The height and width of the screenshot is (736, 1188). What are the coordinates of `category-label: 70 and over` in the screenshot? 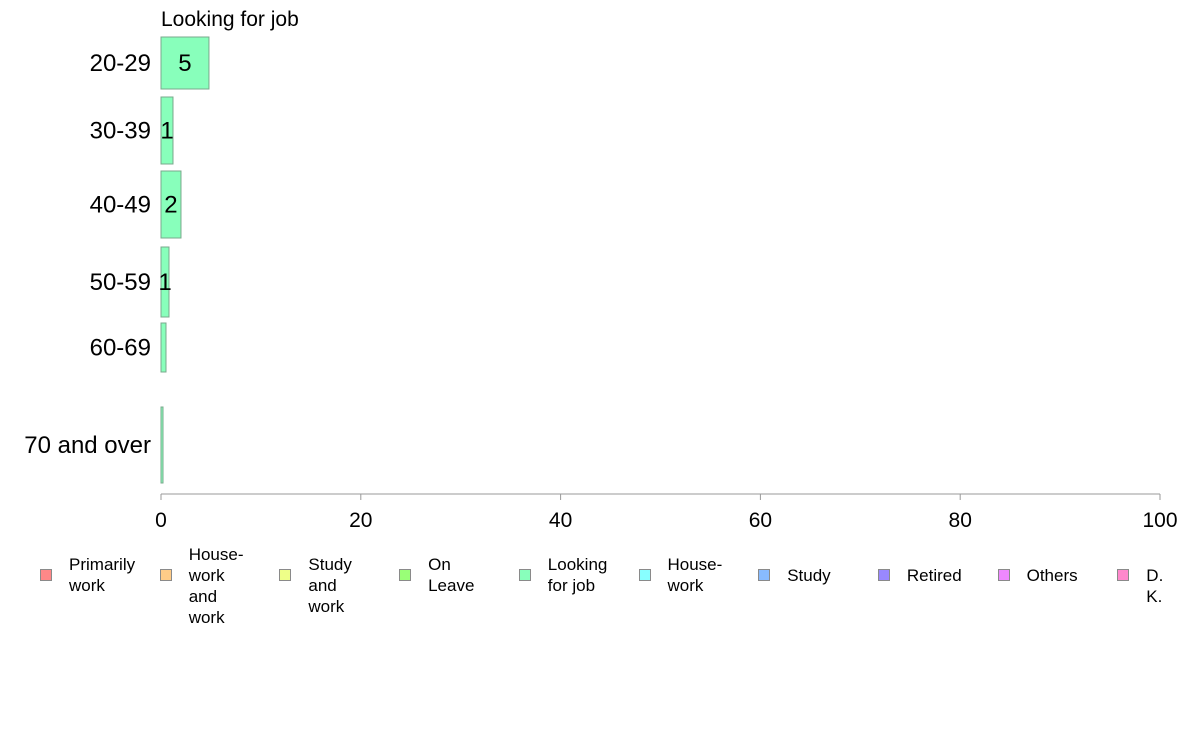 It's located at (87, 445).